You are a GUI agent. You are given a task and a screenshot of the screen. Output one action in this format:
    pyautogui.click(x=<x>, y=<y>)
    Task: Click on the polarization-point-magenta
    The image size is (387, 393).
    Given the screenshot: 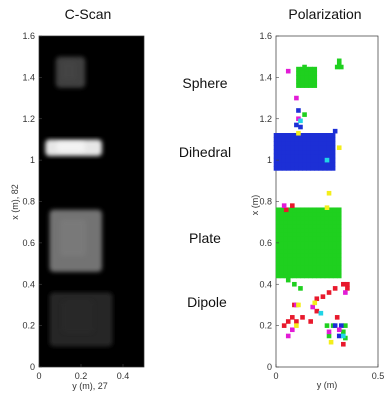 What is the action you would take?
    pyautogui.click(x=313, y=307)
    